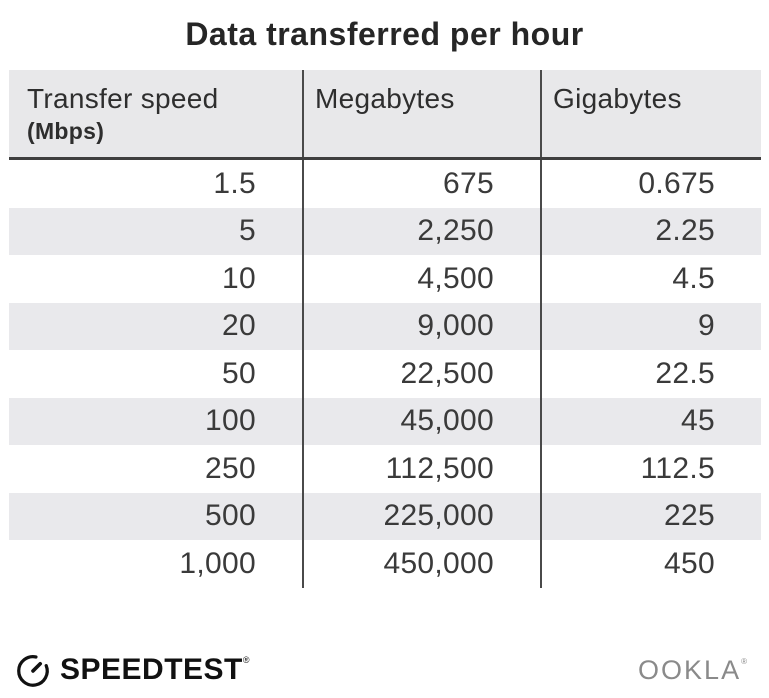 This screenshot has width=769, height=698. Describe the element at coordinates (384, 668) in the screenshot. I see `footer: SPEEDTEST ® OOKLA ®` at that location.